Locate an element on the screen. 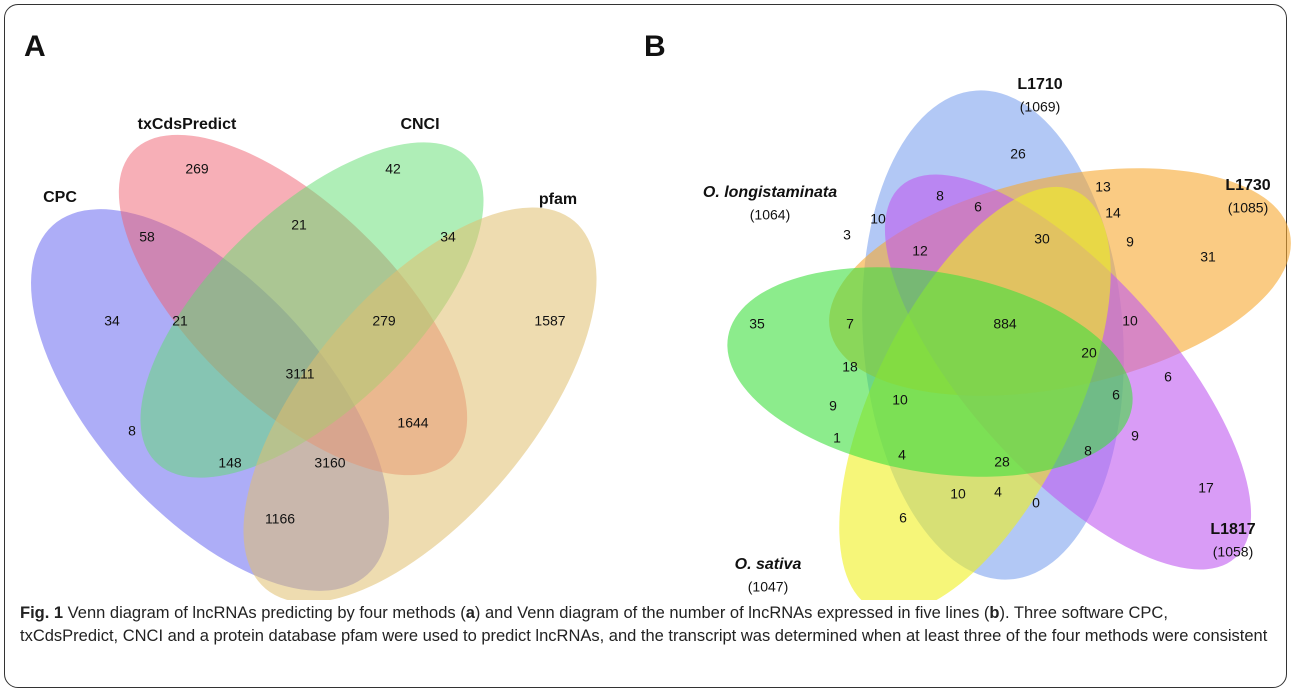 The height and width of the screenshot is (695, 1293). region-count: 42 is located at coordinates (393, 169).